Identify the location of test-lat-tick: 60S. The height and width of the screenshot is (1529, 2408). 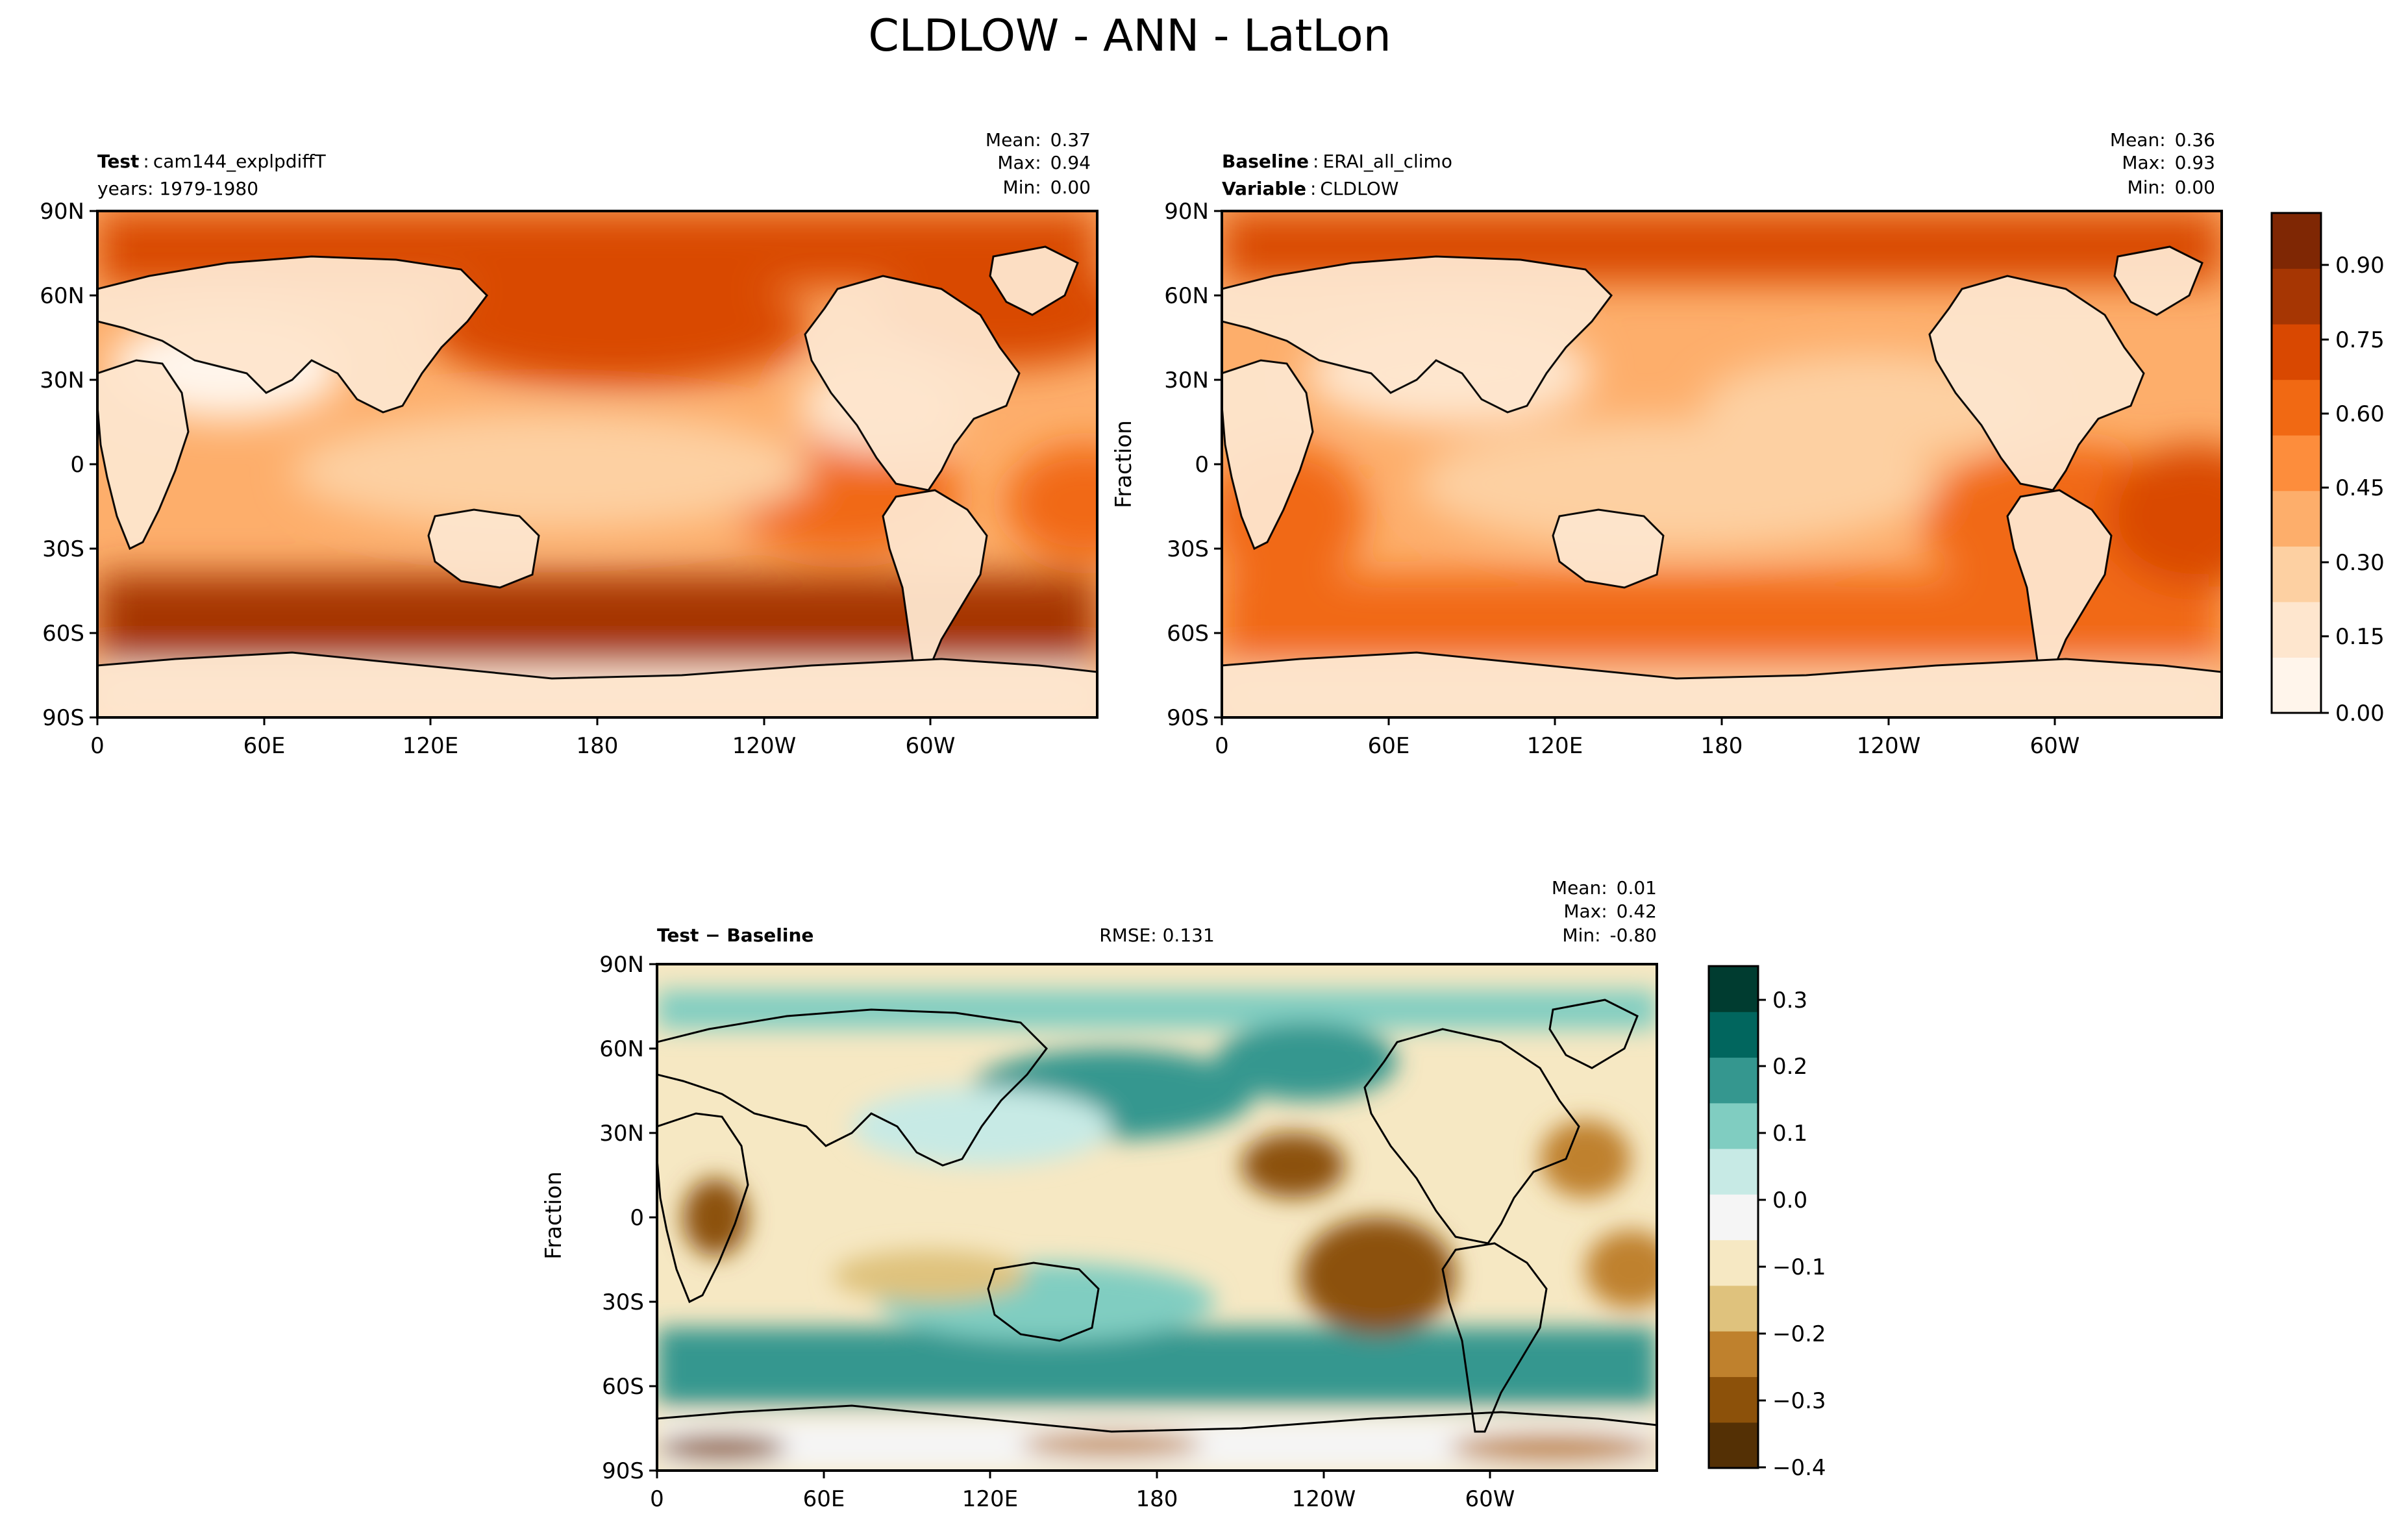
(63, 634).